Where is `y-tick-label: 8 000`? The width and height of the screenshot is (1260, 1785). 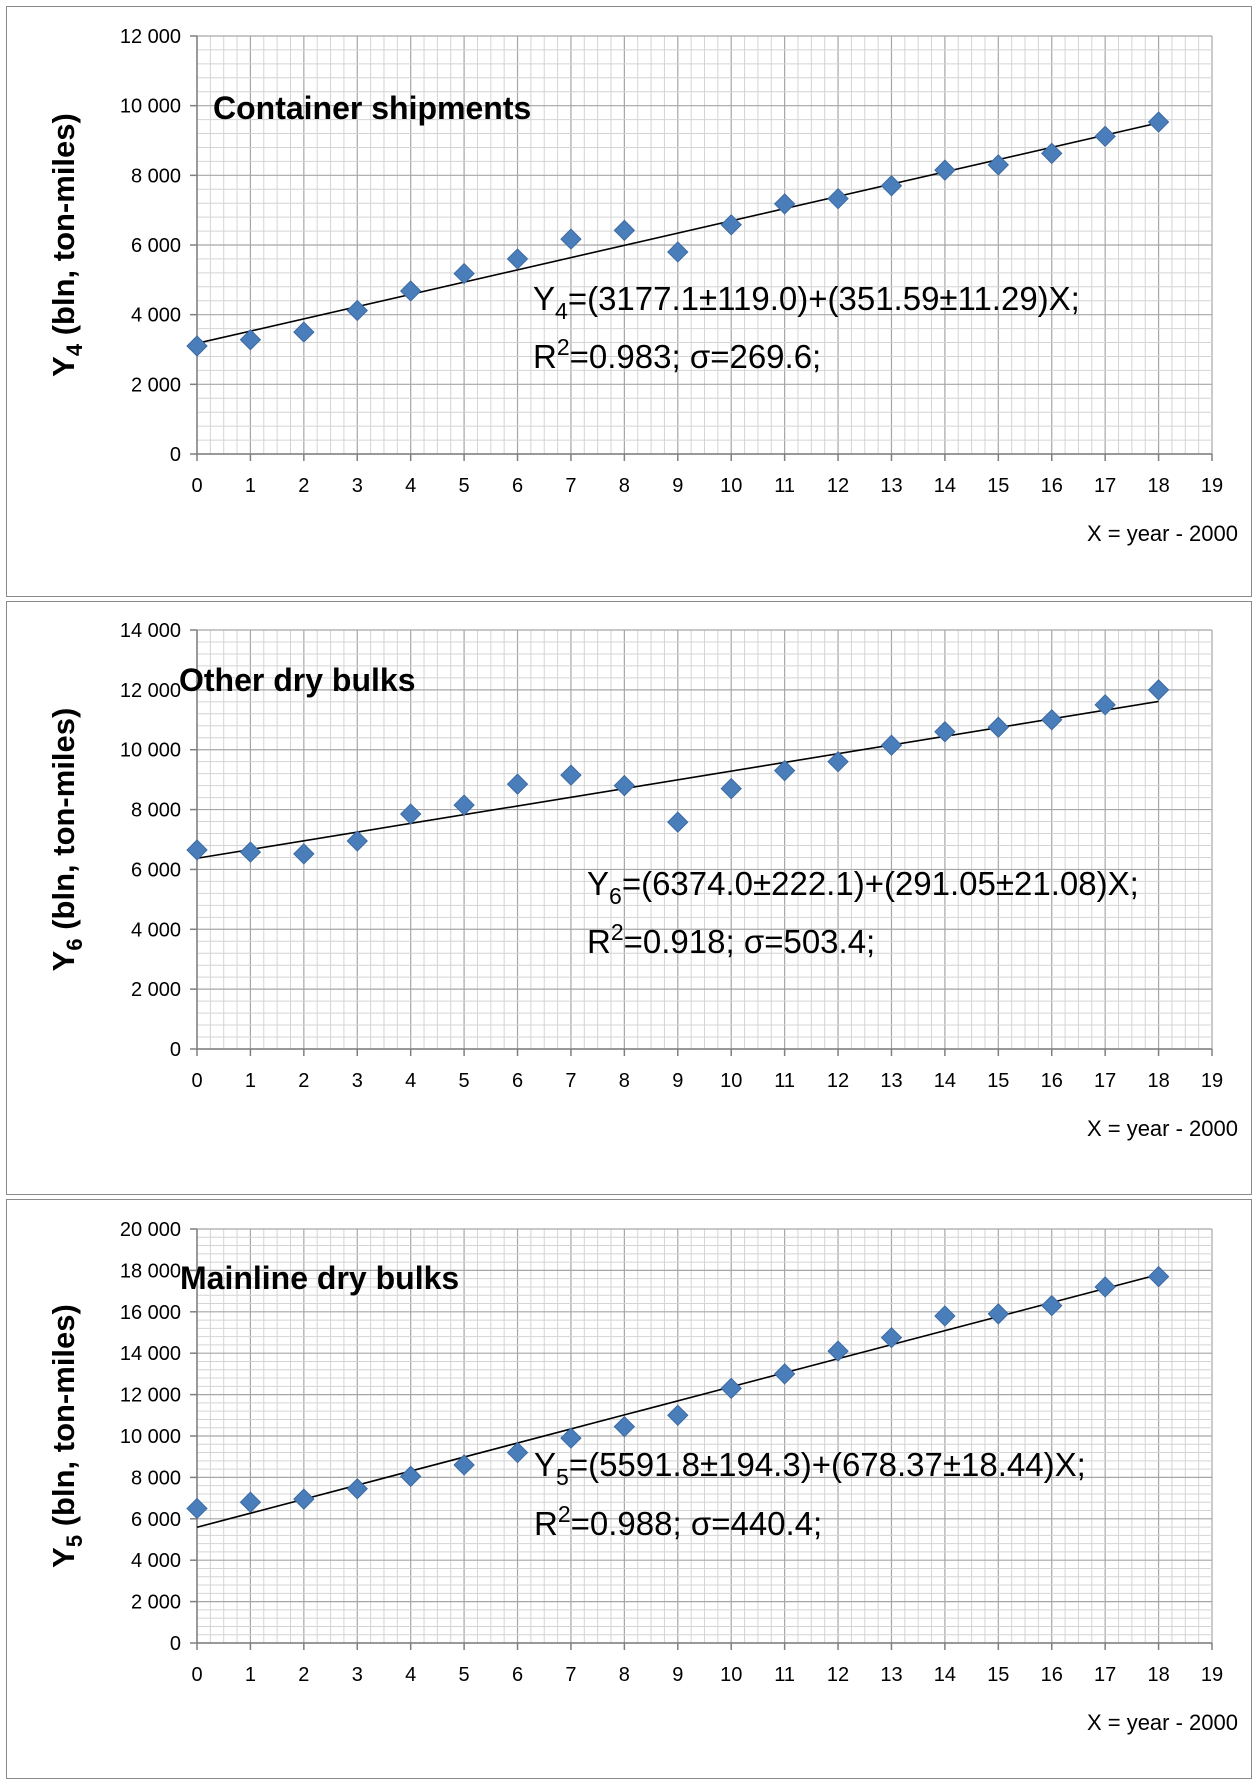 y-tick-label: 8 000 is located at coordinates (156, 176).